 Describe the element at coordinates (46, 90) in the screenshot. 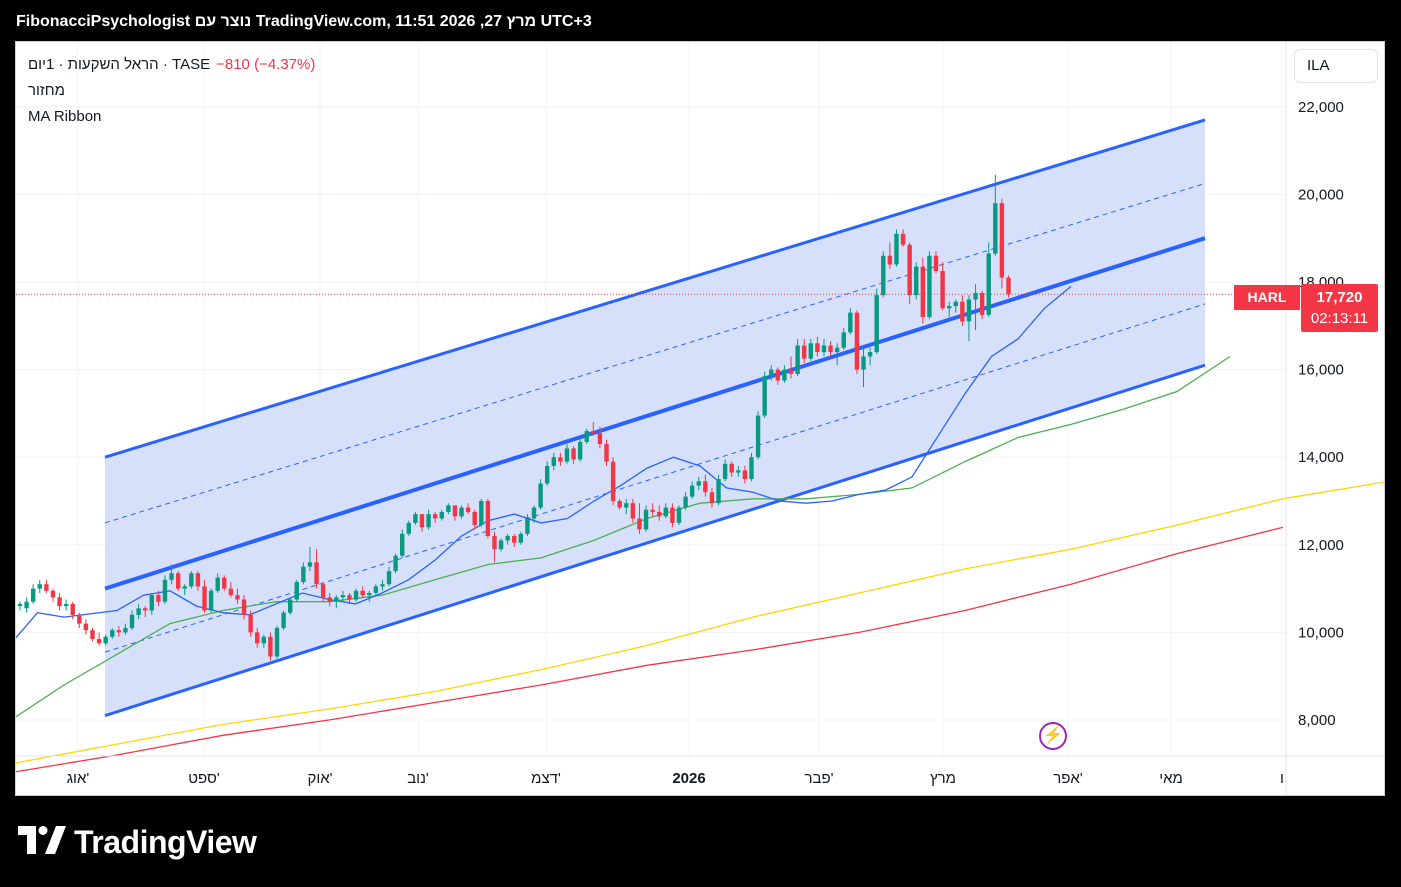

I see `volume-legend: מחזור` at that location.